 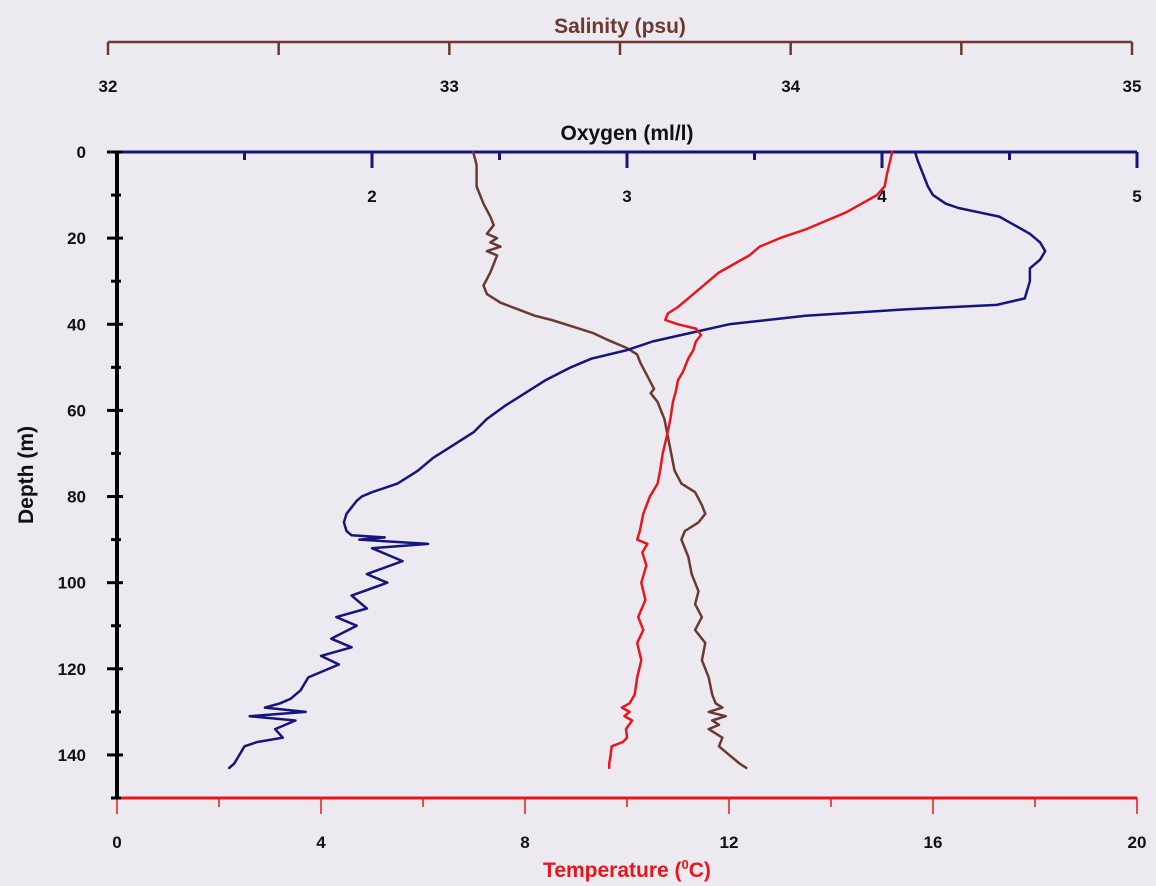 What do you see at coordinates (1132, 86) in the screenshot?
I see `salinity-tick-label: 35` at bounding box center [1132, 86].